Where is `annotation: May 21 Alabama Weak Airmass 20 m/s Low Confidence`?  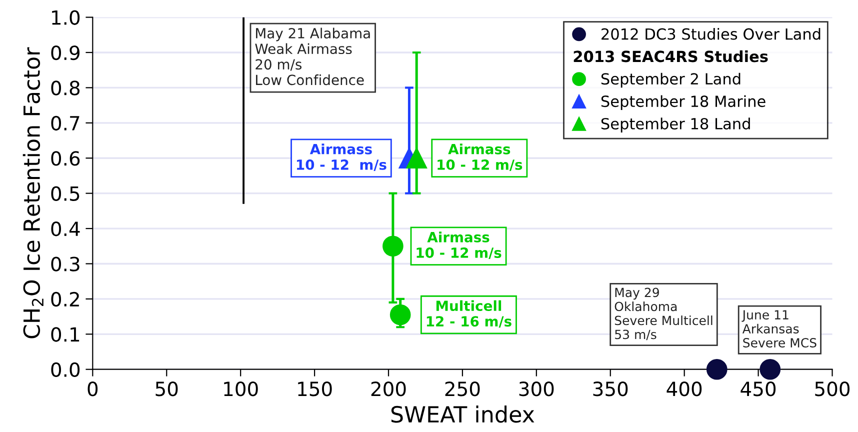
annotation: May 21 Alabama Weak Airmass 20 m/s Low Confidence is located at coordinates (312, 57).